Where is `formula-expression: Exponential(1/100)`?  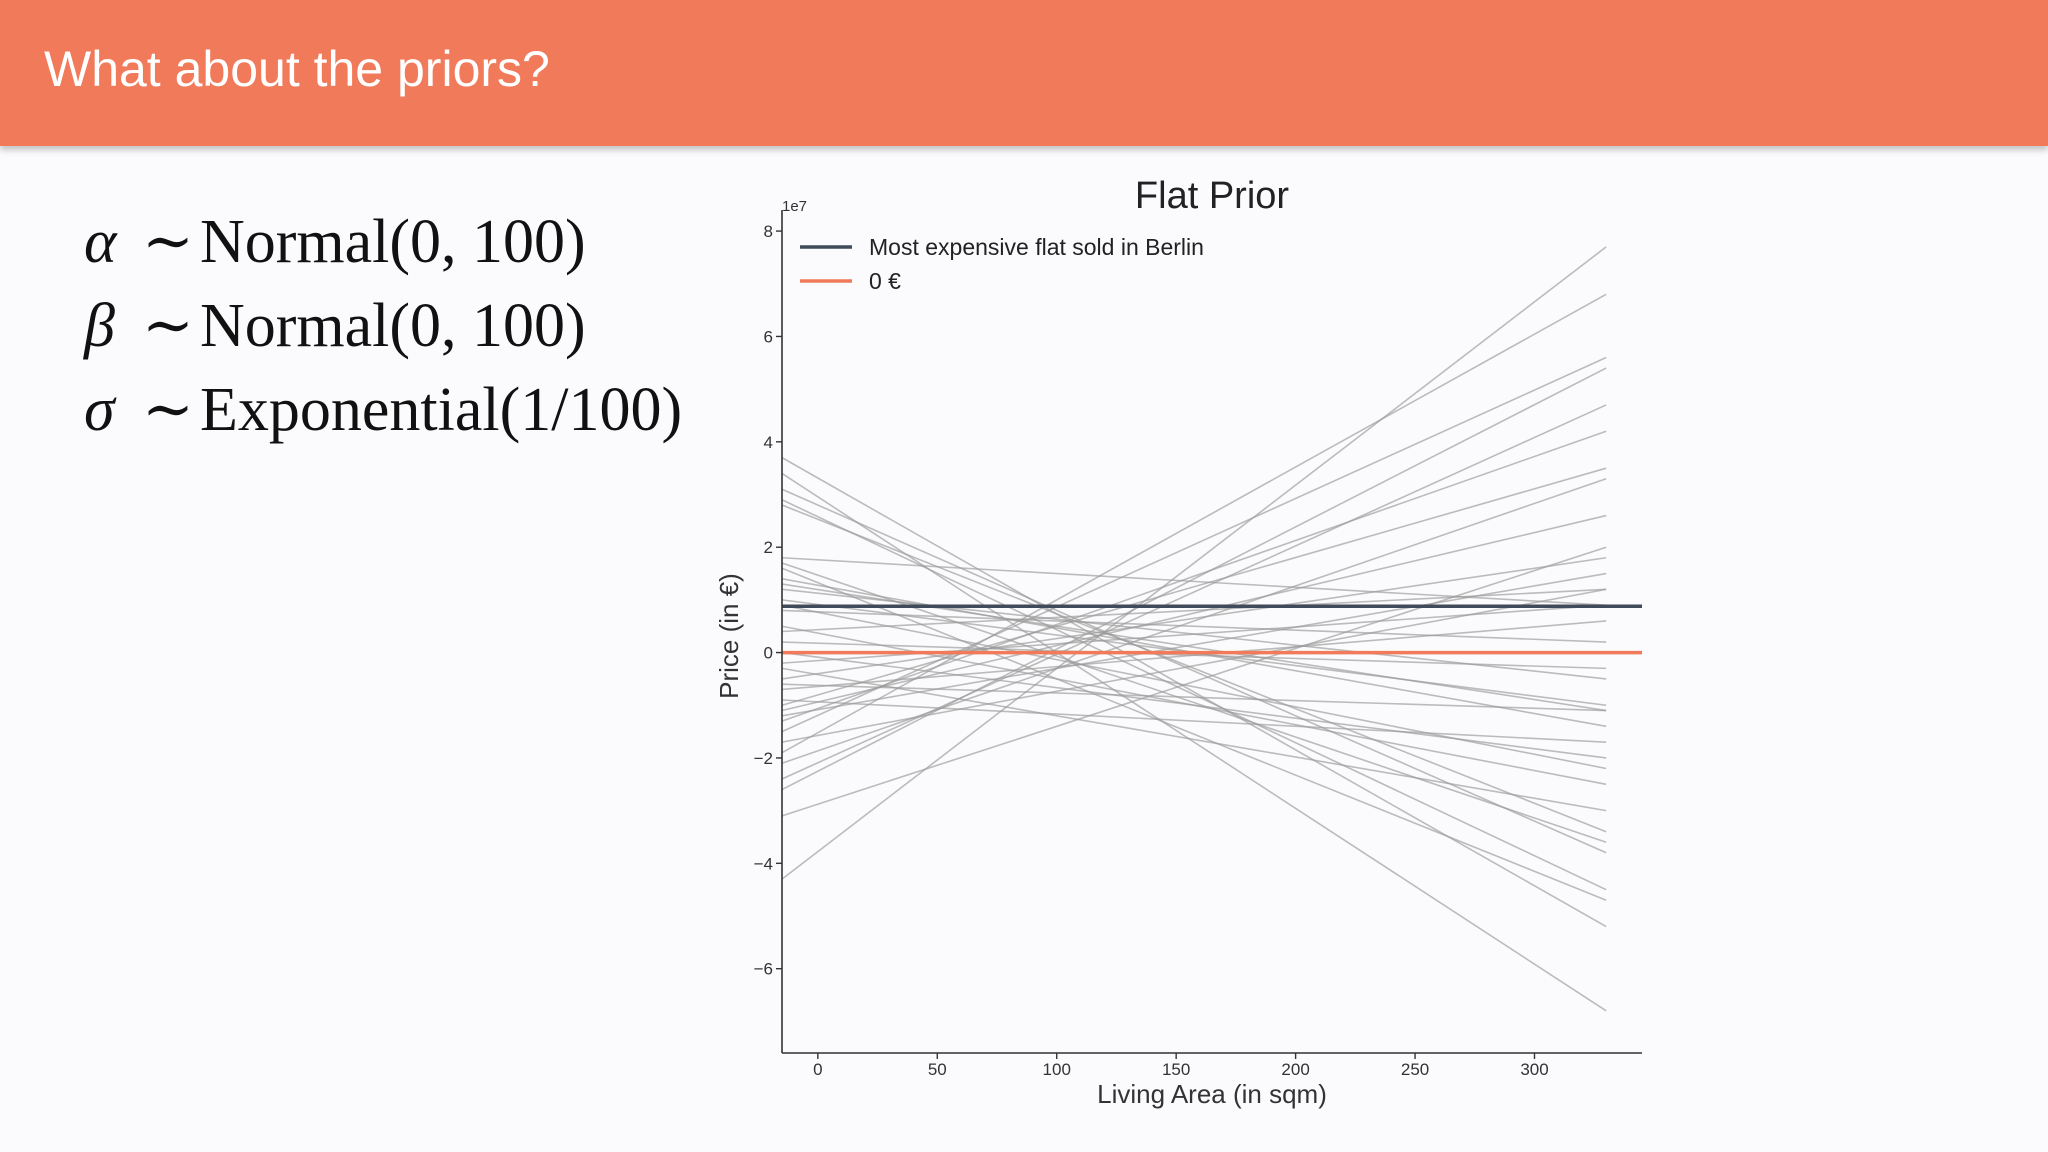
formula-expression: Exponential(1/100) is located at coordinates (441, 410).